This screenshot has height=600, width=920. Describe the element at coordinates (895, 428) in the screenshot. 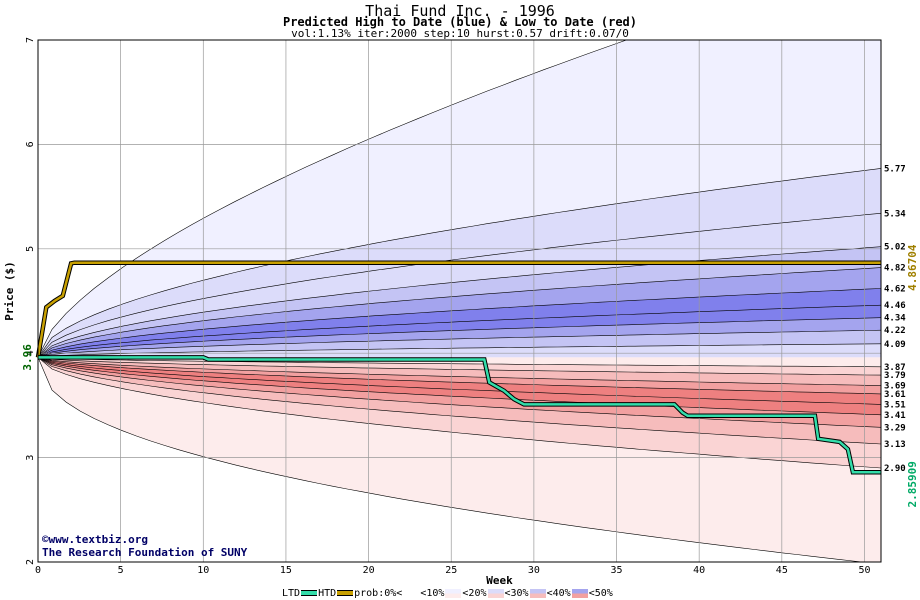

I see `lower-quantile-label: 3.29` at that location.